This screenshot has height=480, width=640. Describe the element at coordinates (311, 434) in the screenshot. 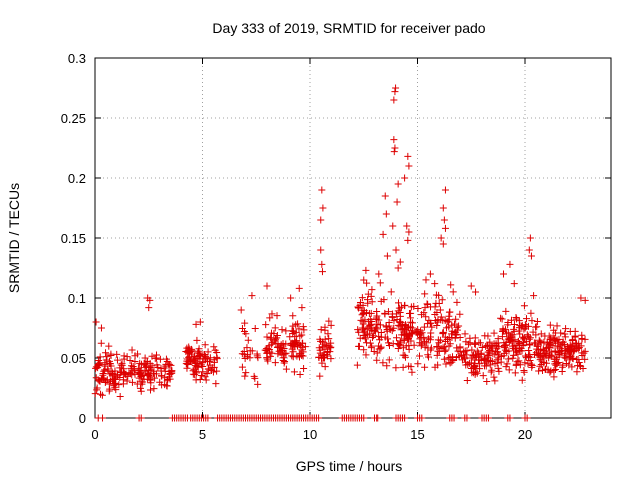

I see `x-tick-labels: 0 5 10 15 20` at that location.